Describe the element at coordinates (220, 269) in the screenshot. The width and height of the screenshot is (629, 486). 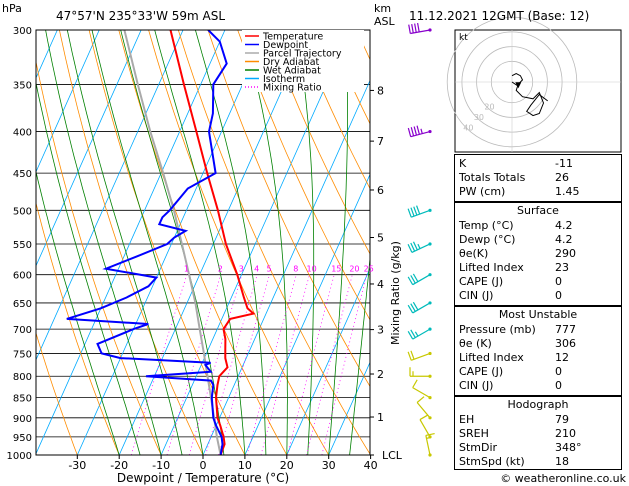
I see `mixing-ratio-label: 2` at that location.